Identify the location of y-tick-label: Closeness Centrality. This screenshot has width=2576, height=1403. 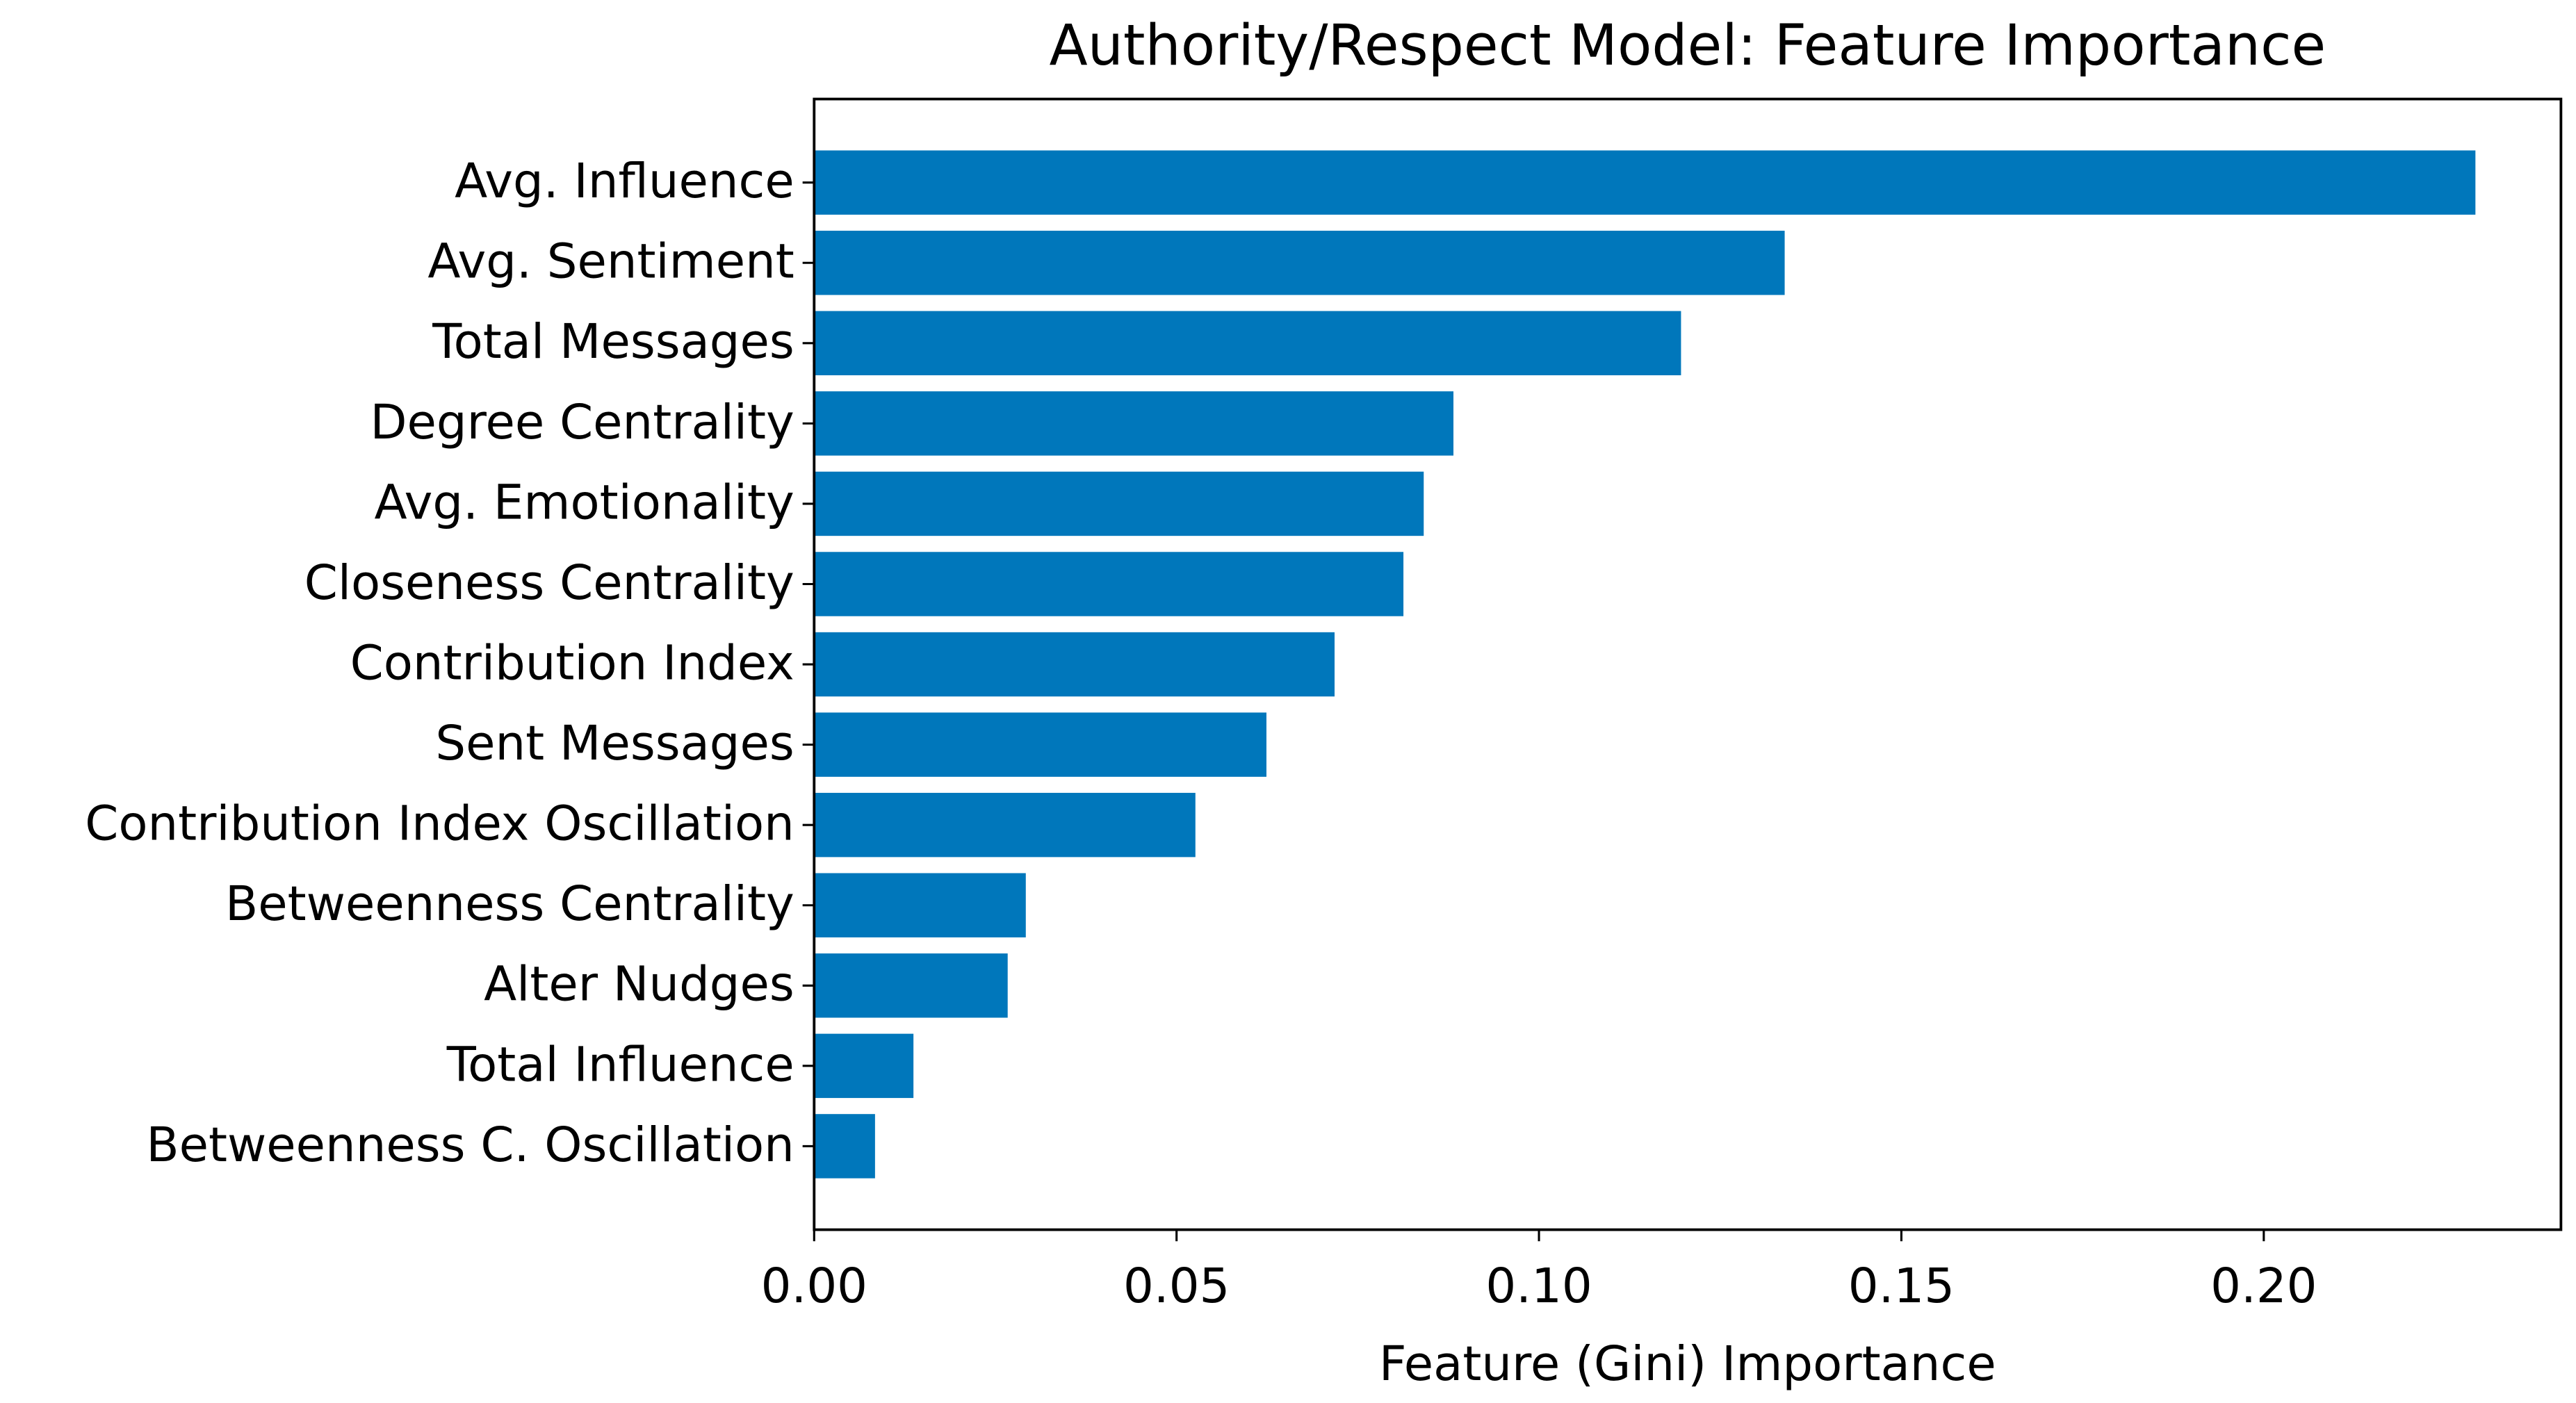
(549, 583).